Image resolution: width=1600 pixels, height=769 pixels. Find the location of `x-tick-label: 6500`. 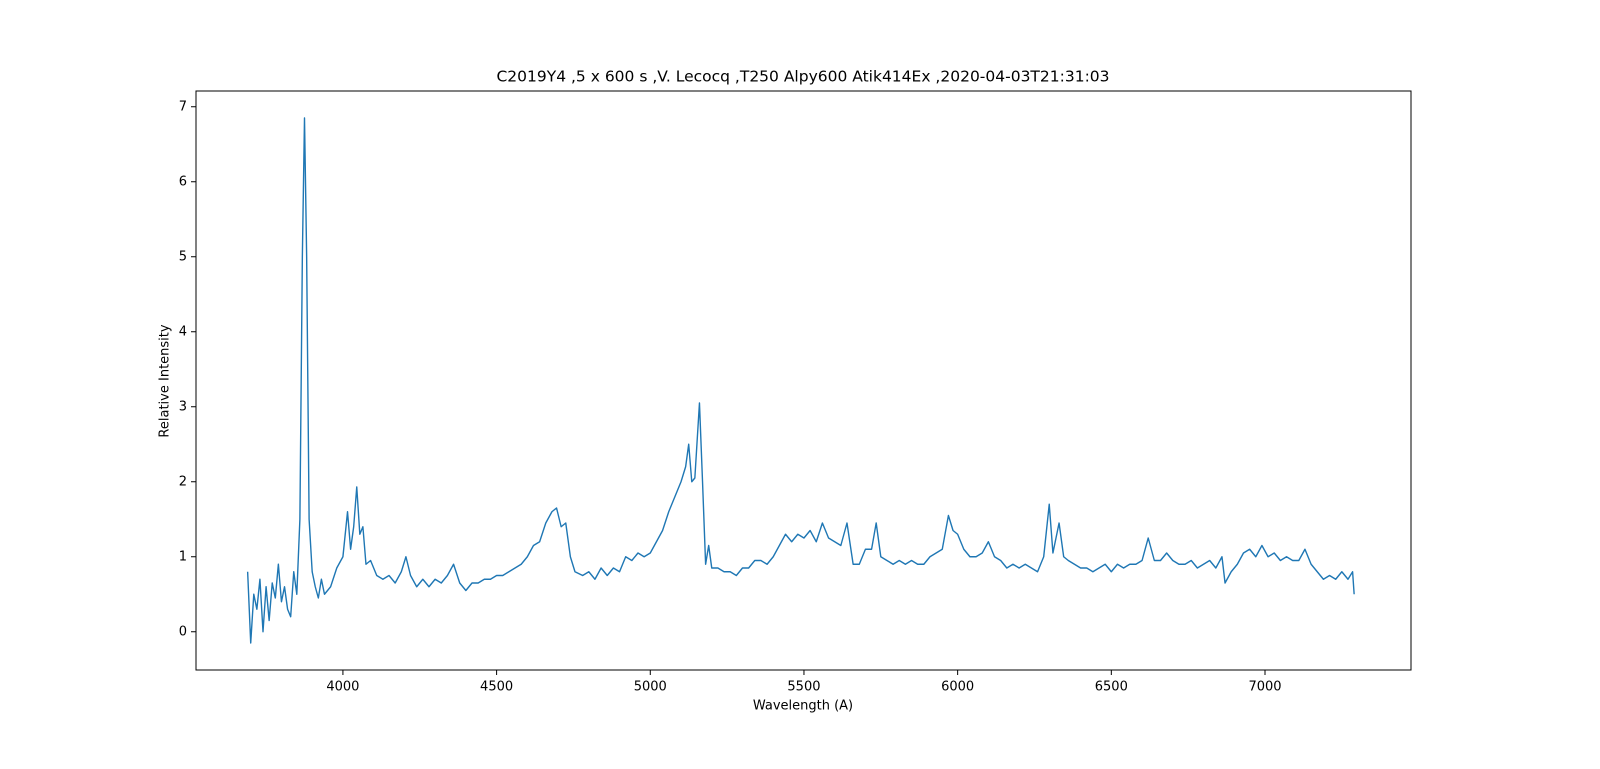

x-tick-label: 6500 is located at coordinates (1111, 687).